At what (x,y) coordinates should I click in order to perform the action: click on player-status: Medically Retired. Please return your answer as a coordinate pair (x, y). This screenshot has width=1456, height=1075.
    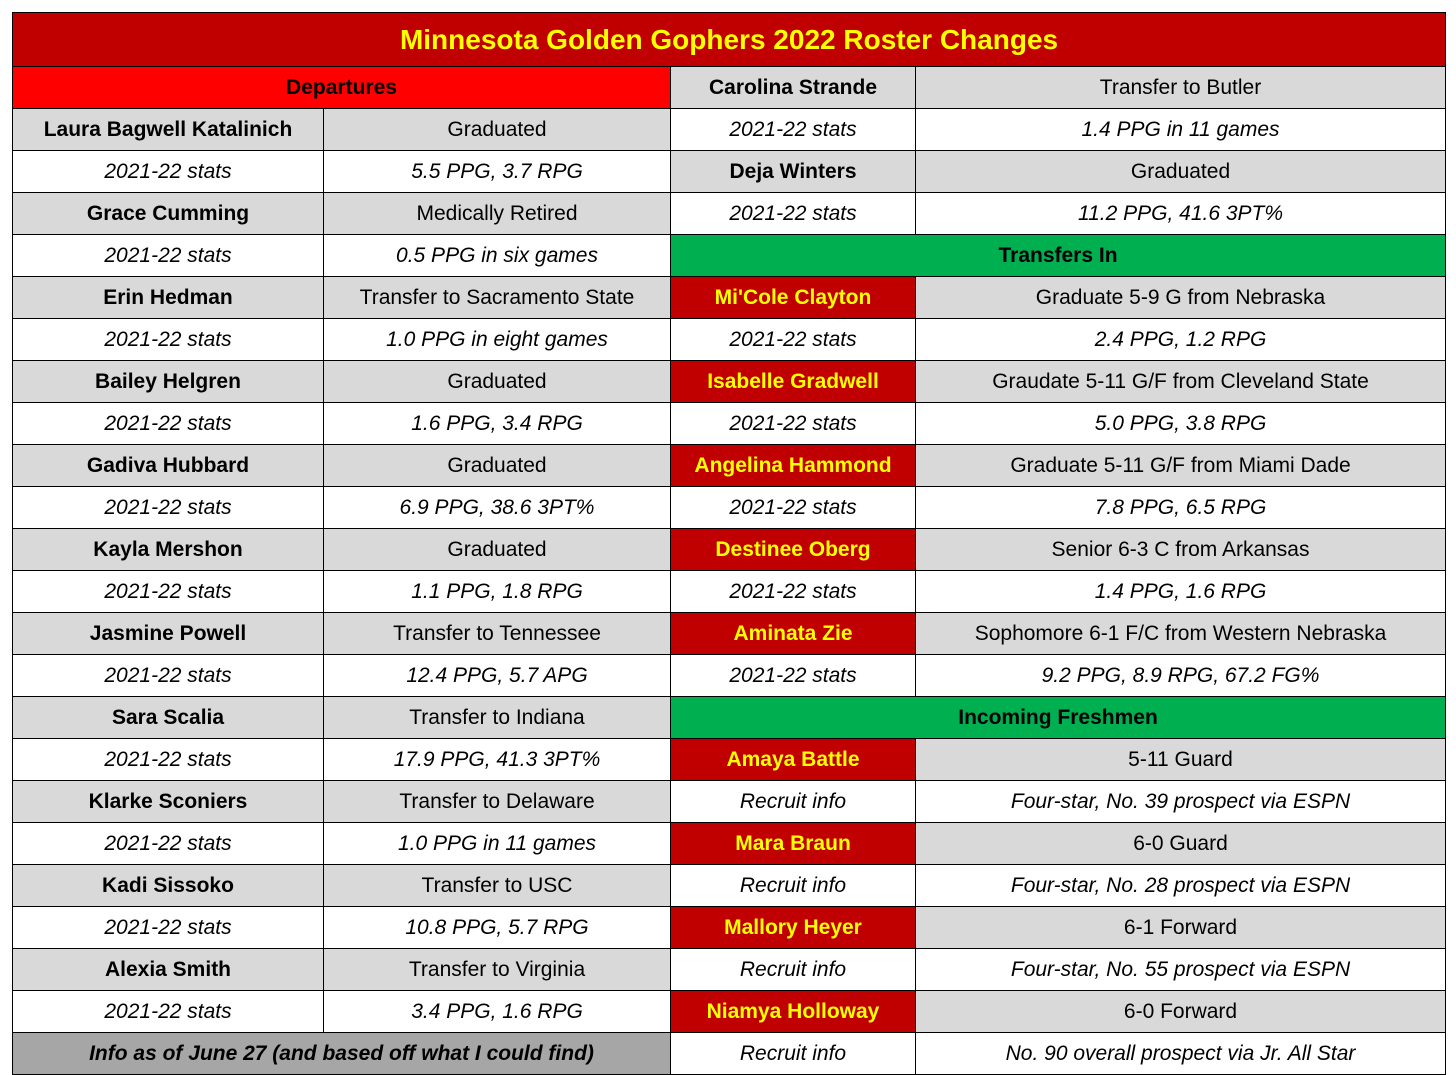
    Looking at the image, I should click on (497, 213).